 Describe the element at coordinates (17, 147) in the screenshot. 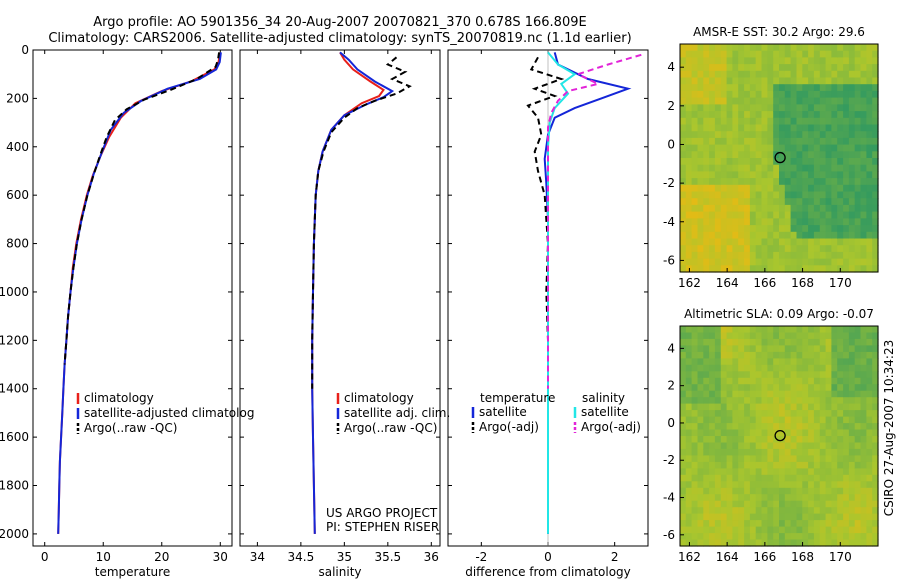

I see `temperature-ytick-label: 400` at that location.